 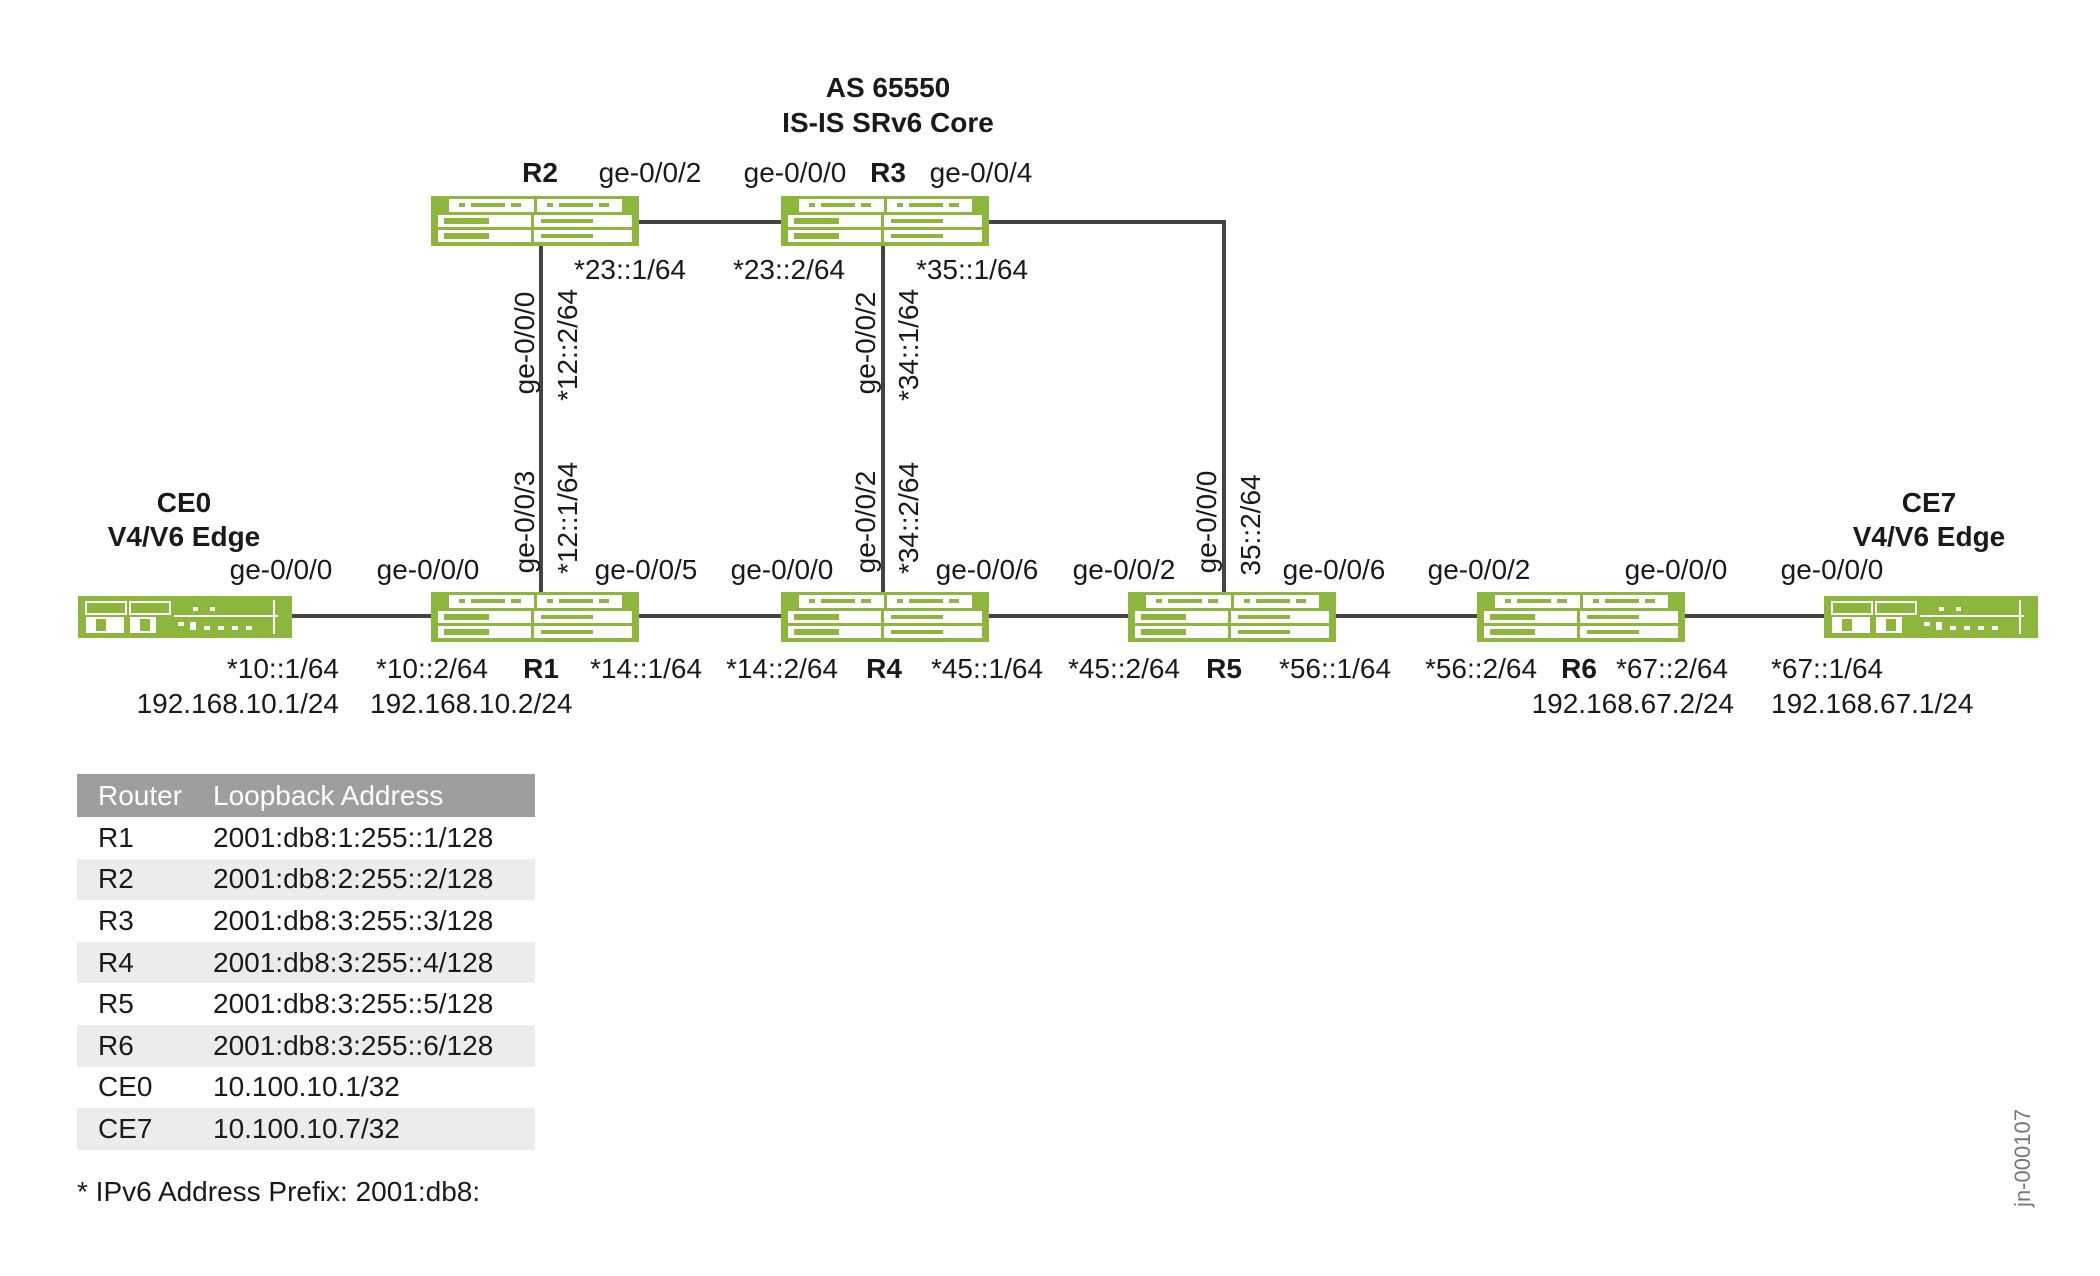 I want to click on ce0-role: V4/V6 Edge, so click(x=184, y=536).